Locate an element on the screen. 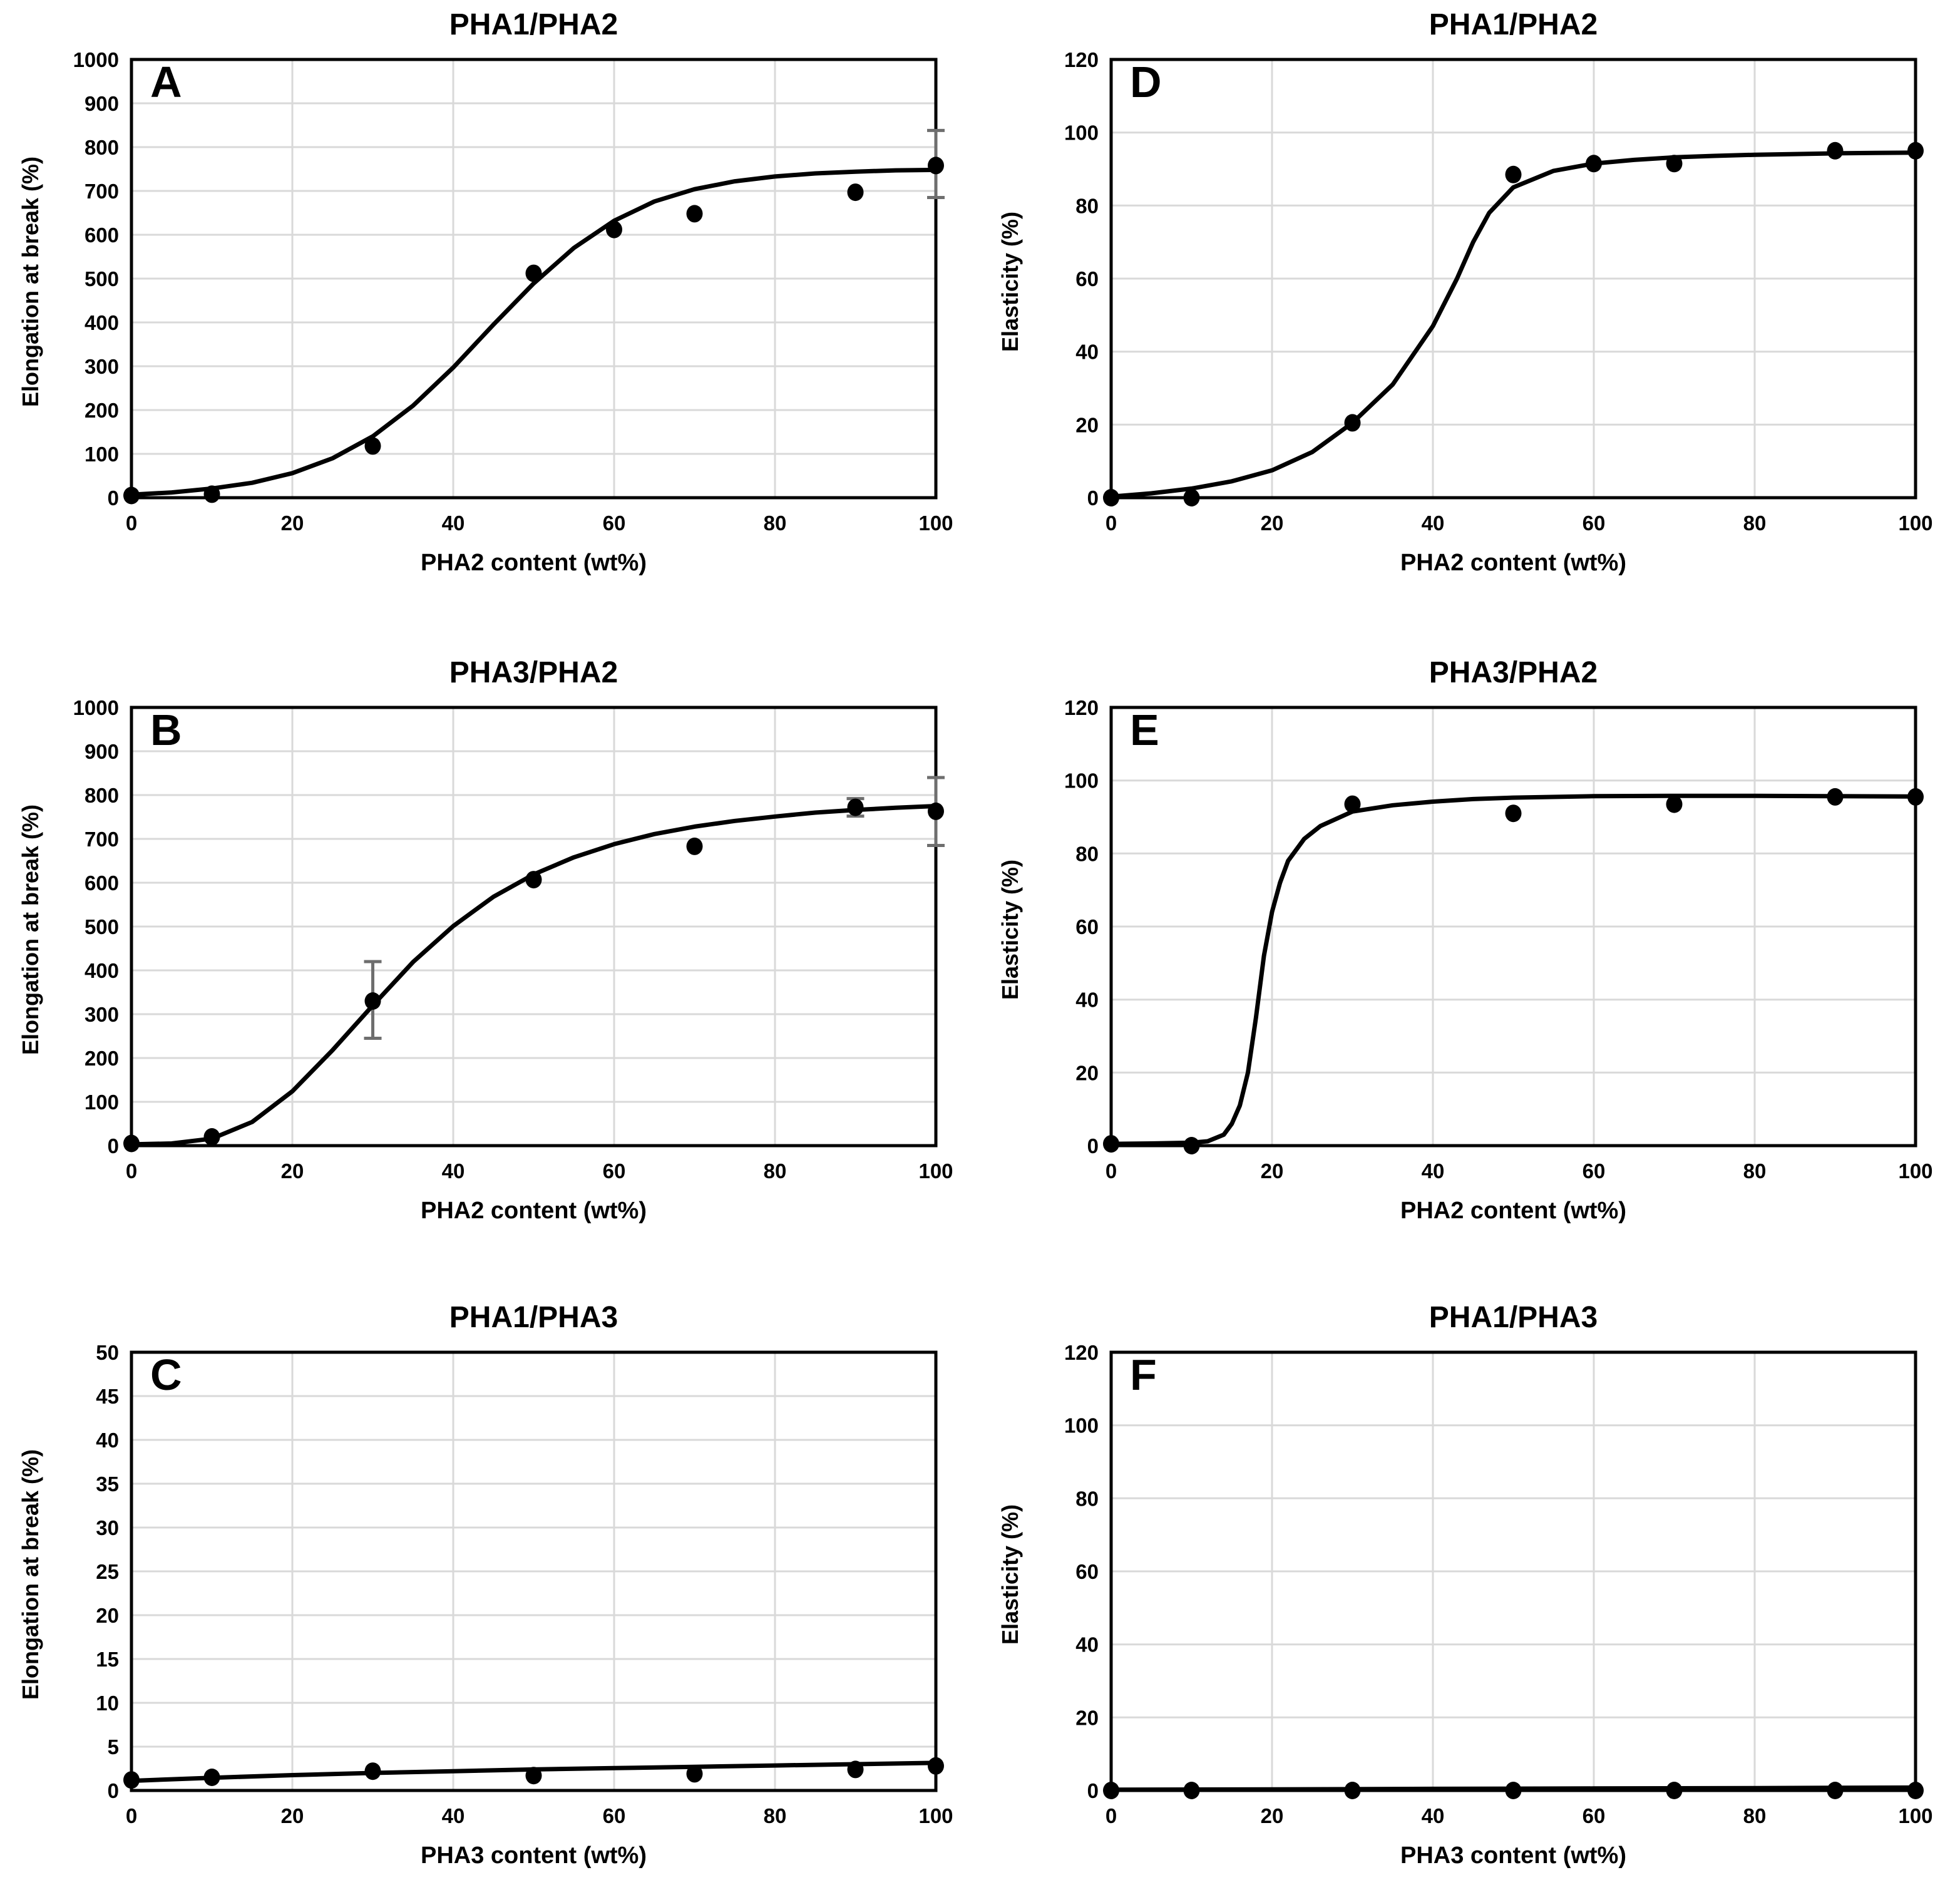 The height and width of the screenshot is (1885, 1960). y-tick-label: 400 is located at coordinates (102, 970).